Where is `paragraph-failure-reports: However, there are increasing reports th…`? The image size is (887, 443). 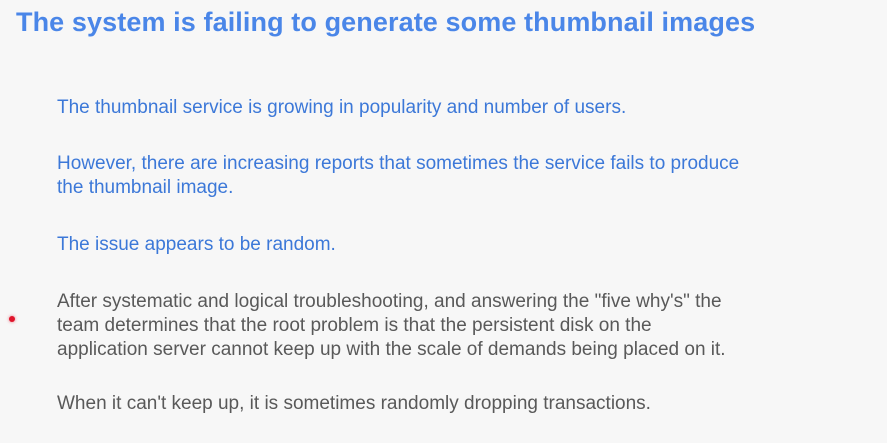 paragraph-failure-reports: However, there are increasing reports th… is located at coordinates (472, 176).